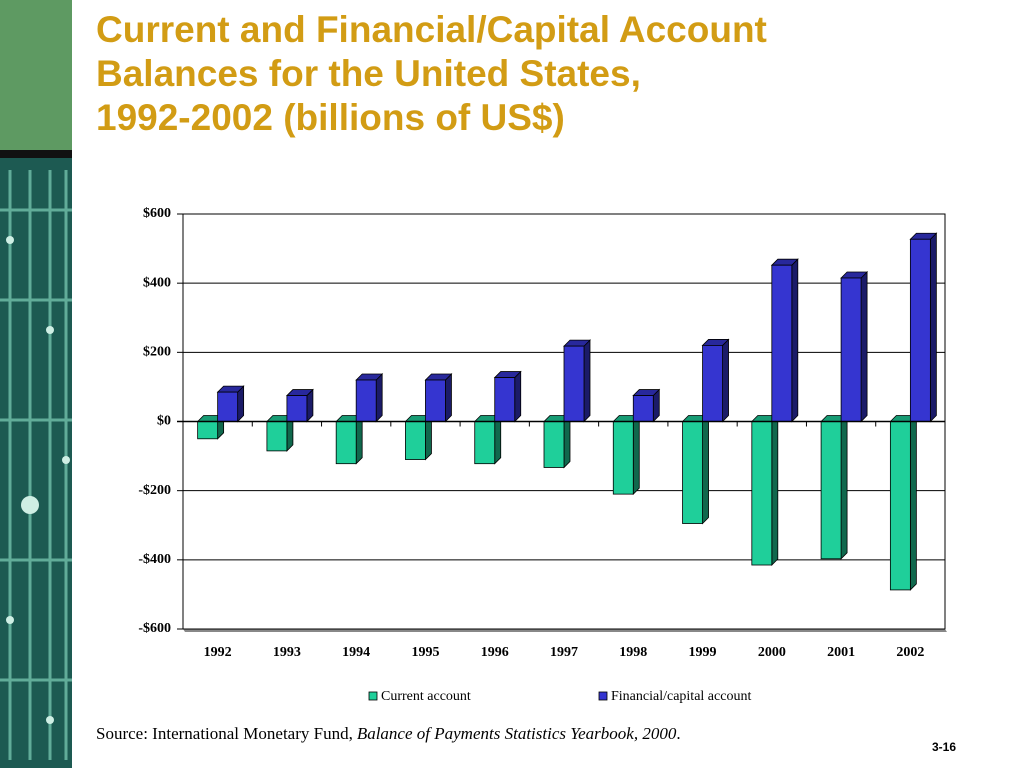  Describe the element at coordinates (564, 652) in the screenshot. I see `x-tick-label: 1997` at that location.